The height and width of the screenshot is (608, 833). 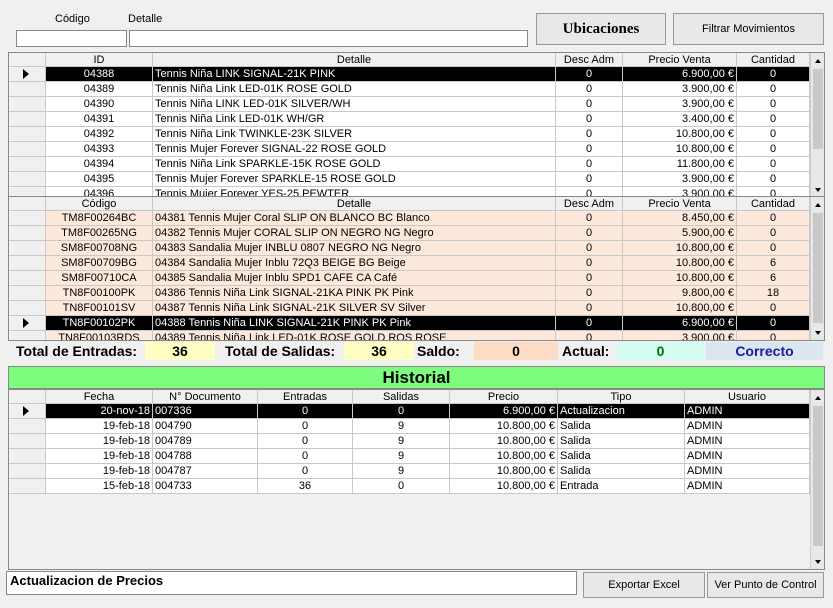 I want to click on cell: Actualizacion, so click(x=621, y=411).